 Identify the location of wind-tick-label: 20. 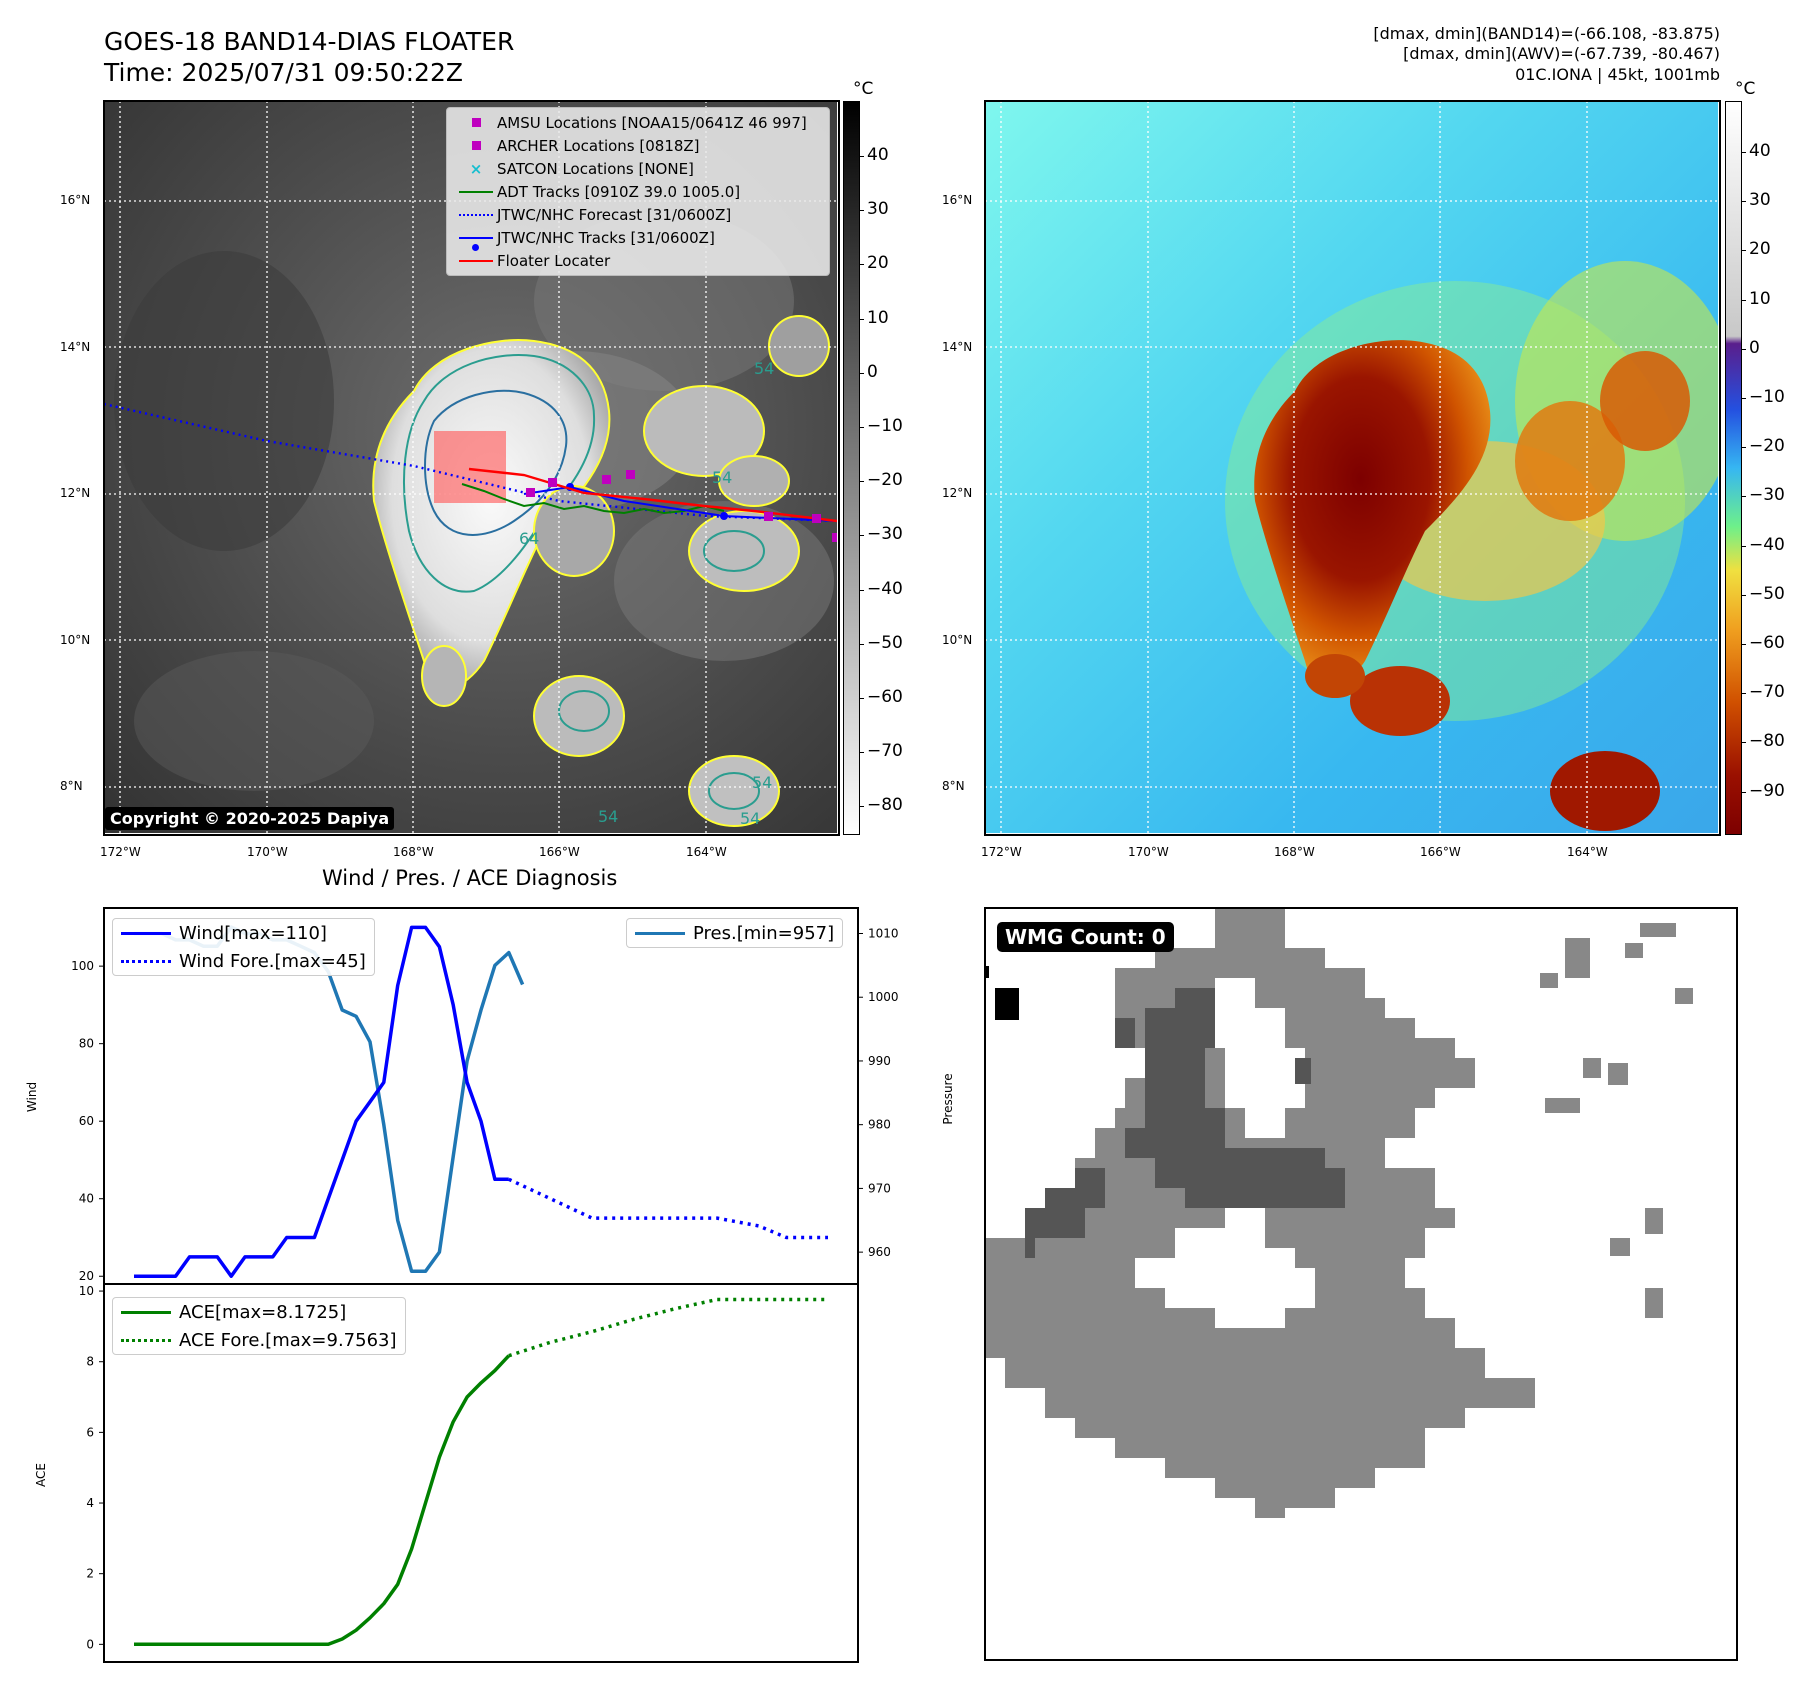
(86, 1276).